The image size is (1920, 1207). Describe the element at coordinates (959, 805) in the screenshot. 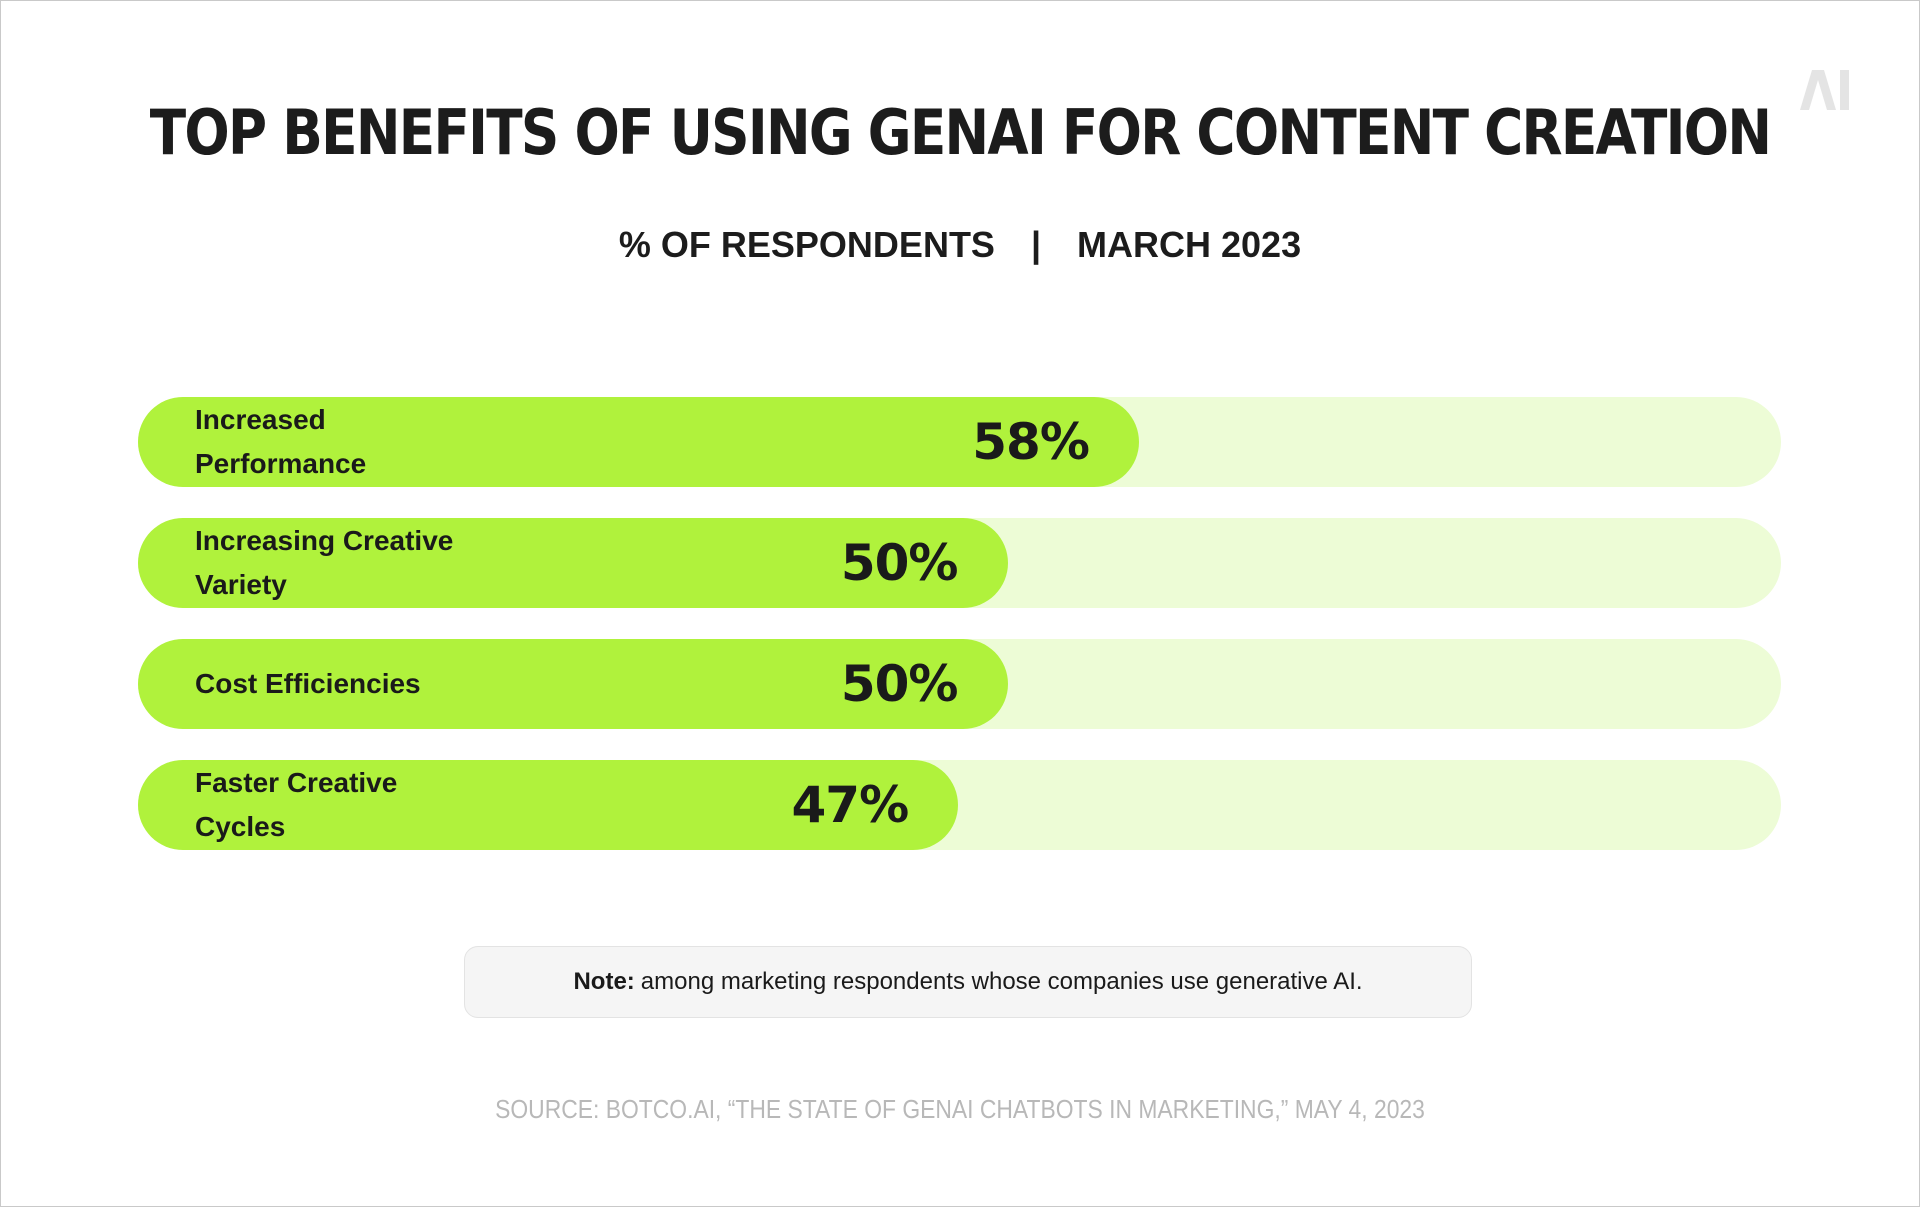

I see `bar-row: Faster Creative Cycles 47%` at that location.